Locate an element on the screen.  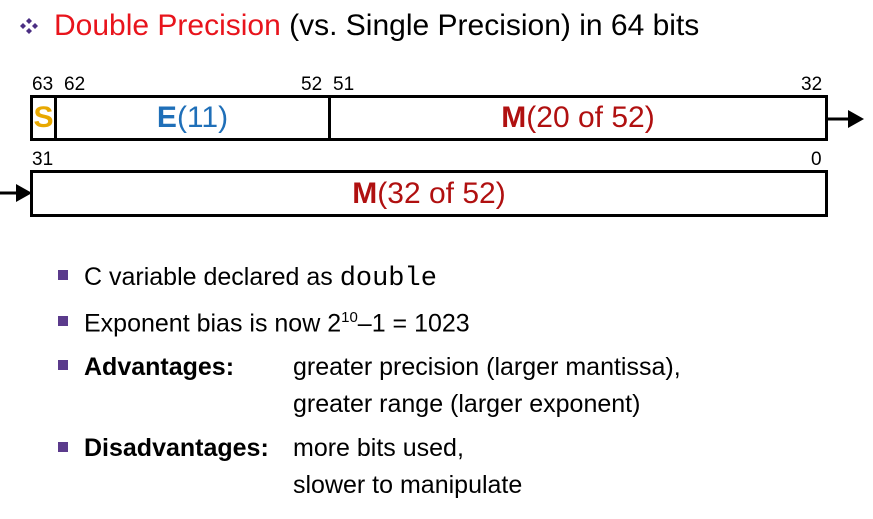
bullet-variable-type: C variable declared as double is located at coordinates (260, 278).